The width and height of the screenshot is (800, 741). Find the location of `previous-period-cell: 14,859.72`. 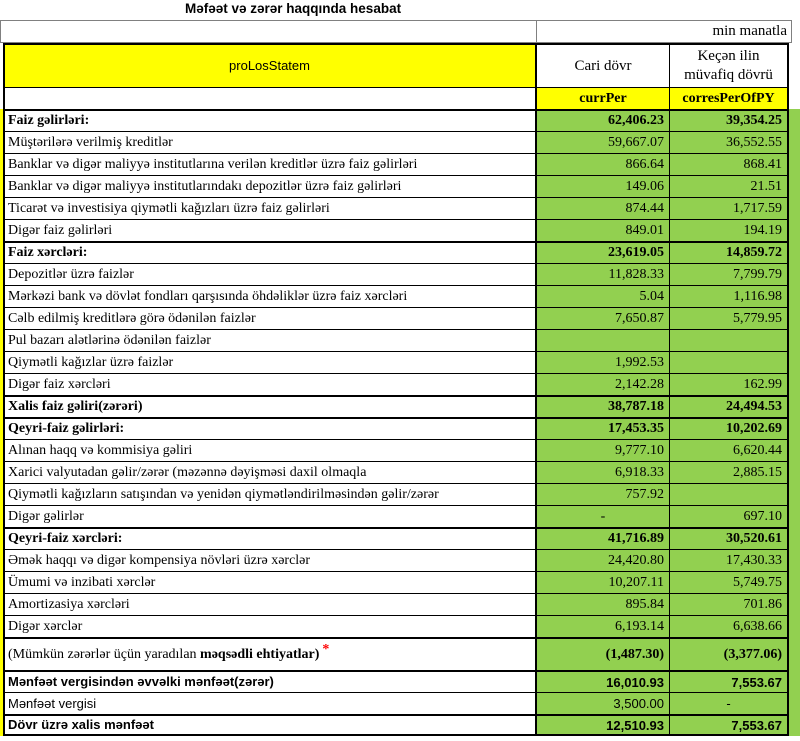

previous-period-cell: 14,859.72 is located at coordinates (729, 252).